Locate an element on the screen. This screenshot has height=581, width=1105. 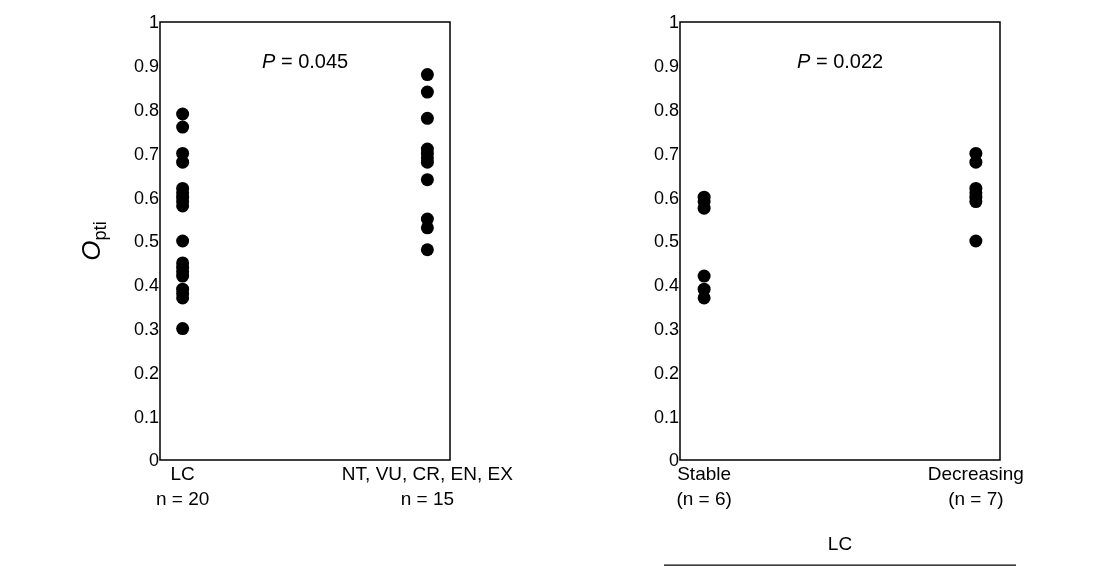
annotation: P = 0.022 is located at coordinates (840, 61).